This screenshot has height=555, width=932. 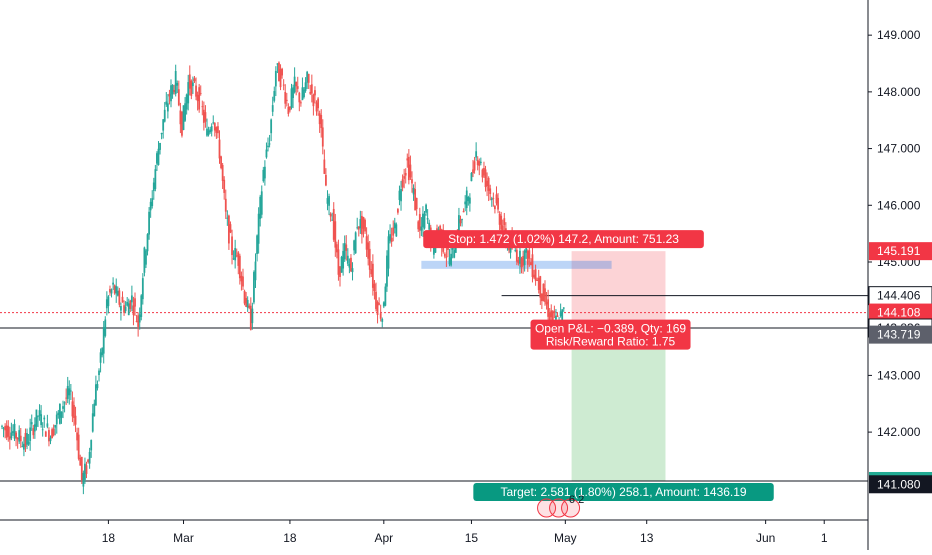 What do you see at coordinates (900, 251) in the screenshot?
I see `price-tag: 145.191` at bounding box center [900, 251].